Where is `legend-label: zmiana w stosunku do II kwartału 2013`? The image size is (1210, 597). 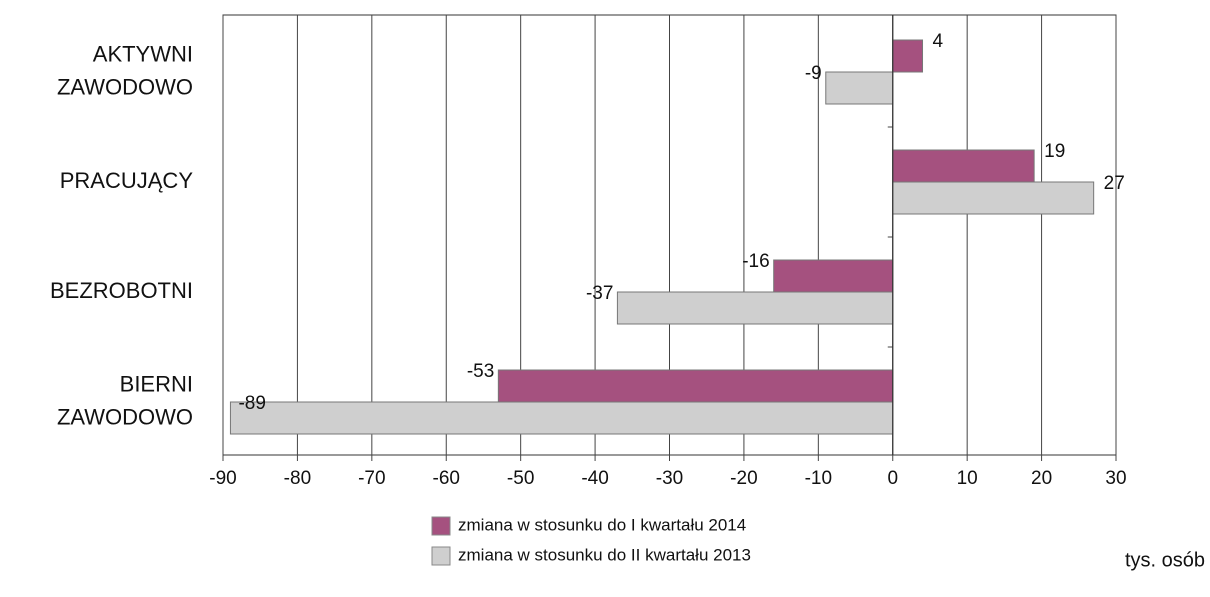 legend-label: zmiana w stosunku do II kwartału 2013 is located at coordinates (604, 554).